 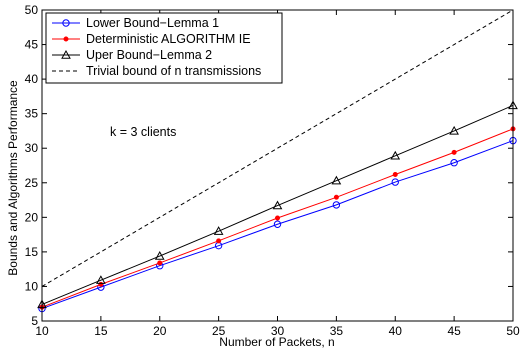 I want to click on legend-label-3: Trivial bound of n transmissions, so click(x=173, y=71).